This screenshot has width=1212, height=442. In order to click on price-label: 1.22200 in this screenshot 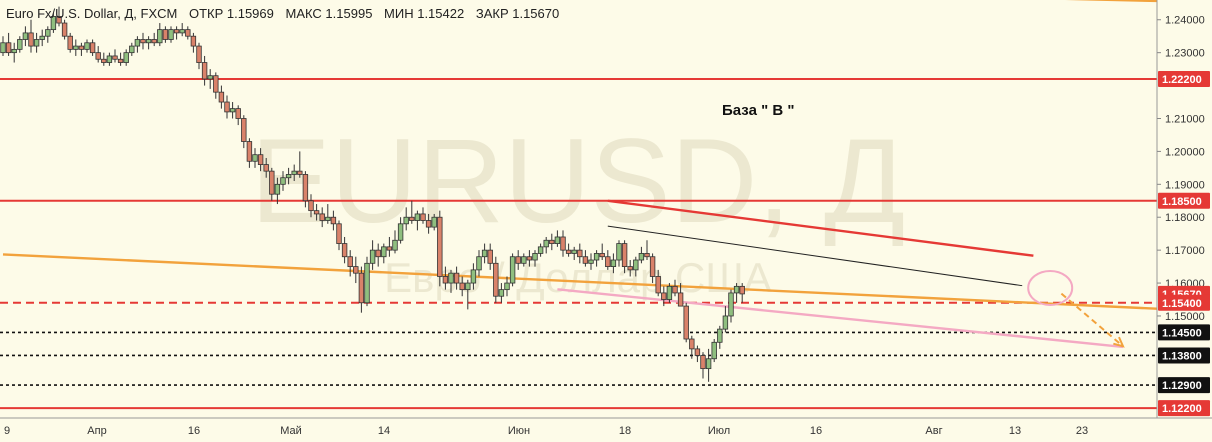, I will do `click(1184, 78)`.